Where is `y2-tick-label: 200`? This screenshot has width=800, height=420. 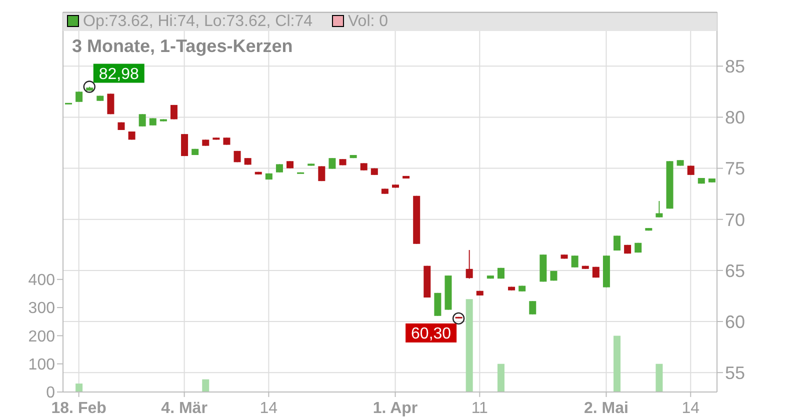
y2-tick-label: 200 is located at coordinates (42, 337).